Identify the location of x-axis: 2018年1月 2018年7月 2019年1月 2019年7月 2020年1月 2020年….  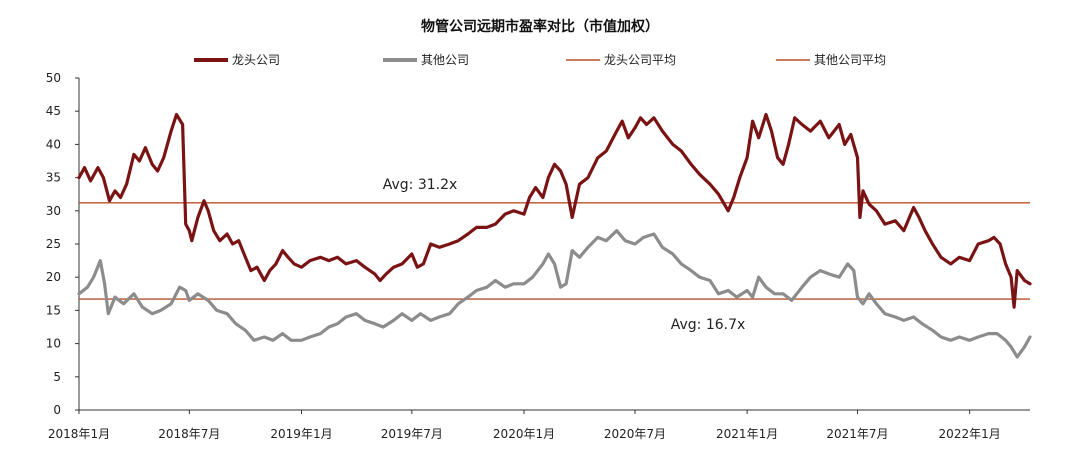
(539, 425).